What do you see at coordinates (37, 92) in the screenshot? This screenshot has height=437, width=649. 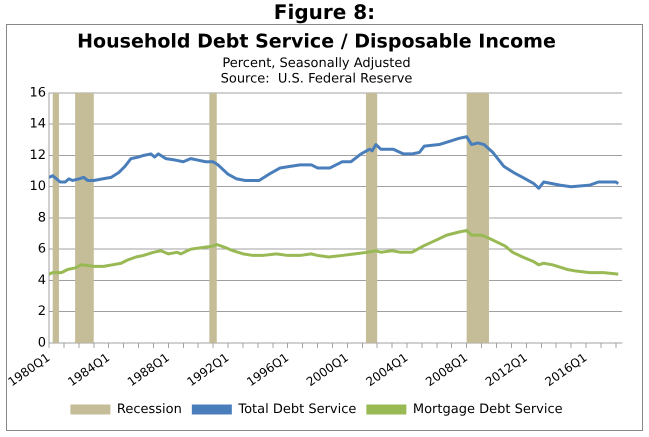 I see `y-tick-label: 16` at bounding box center [37, 92].